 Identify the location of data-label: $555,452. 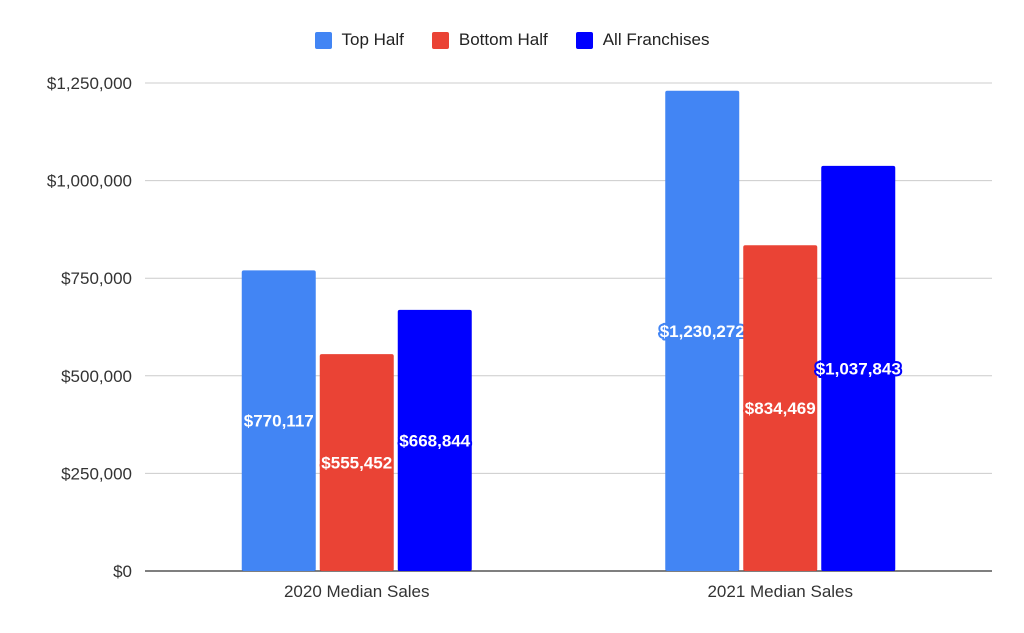
(356, 463).